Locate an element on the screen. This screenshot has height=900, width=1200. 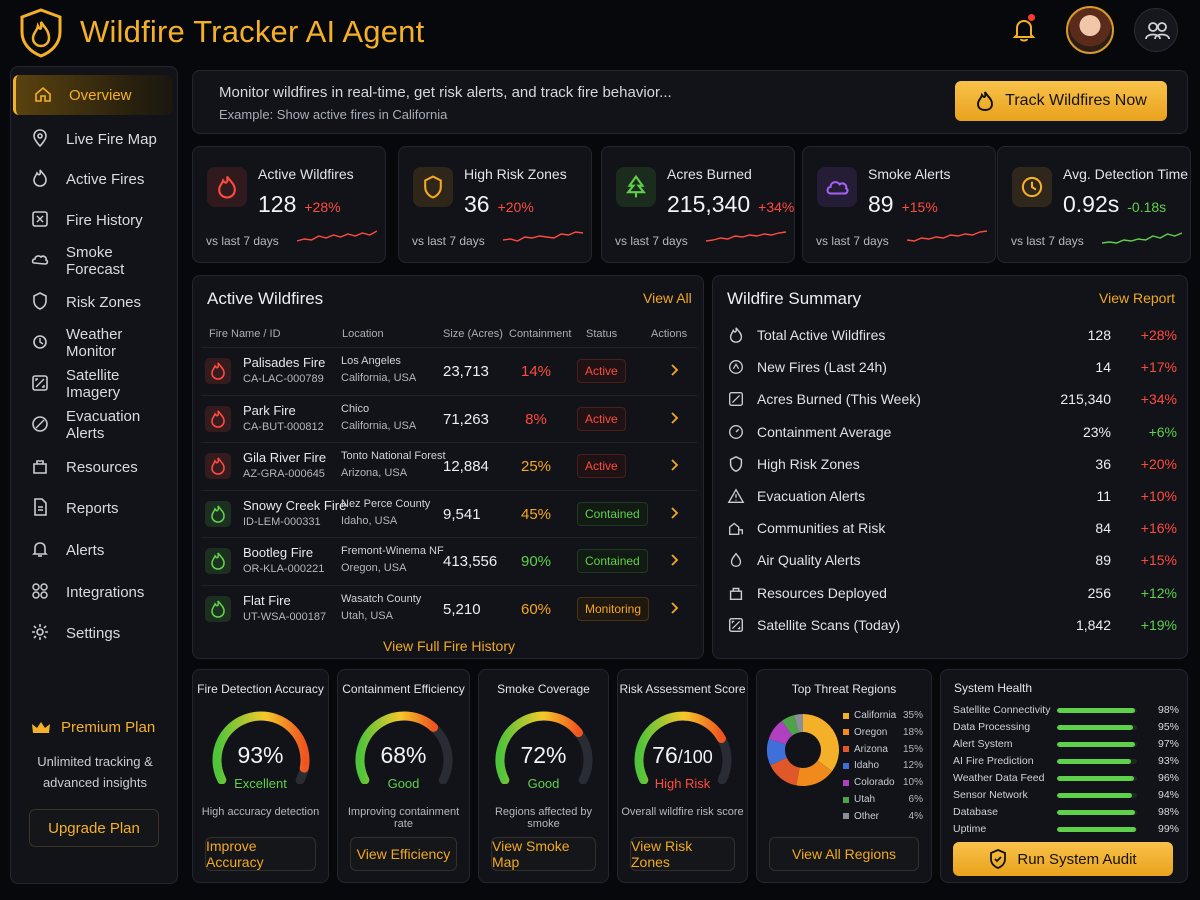
gauge-quality: Excellent is located at coordinates (260, 783).